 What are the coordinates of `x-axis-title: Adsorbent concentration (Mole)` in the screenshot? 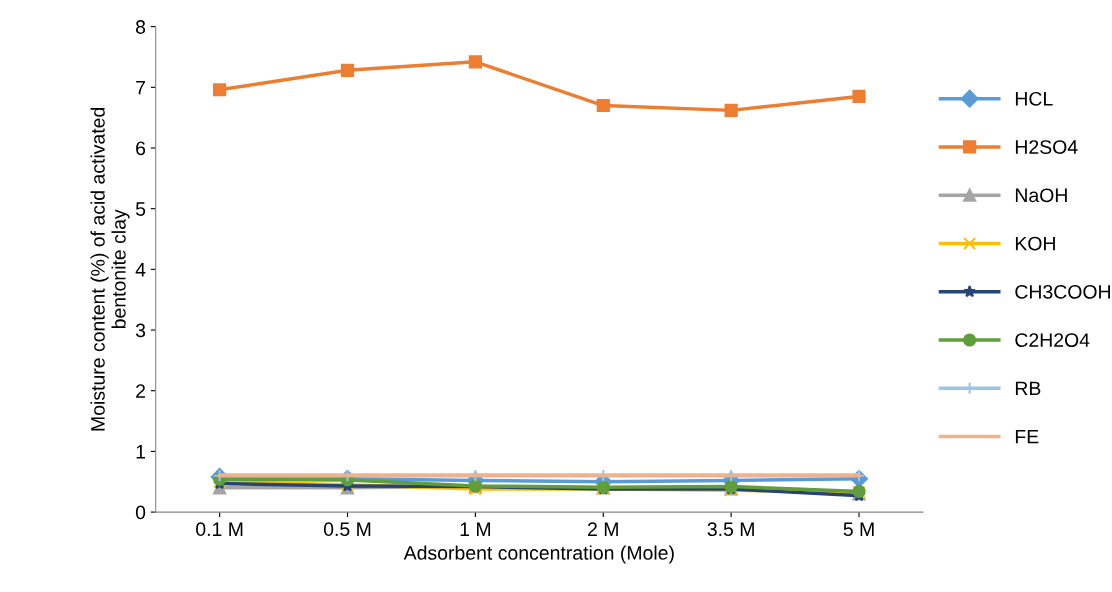 It's located at (538, 554).